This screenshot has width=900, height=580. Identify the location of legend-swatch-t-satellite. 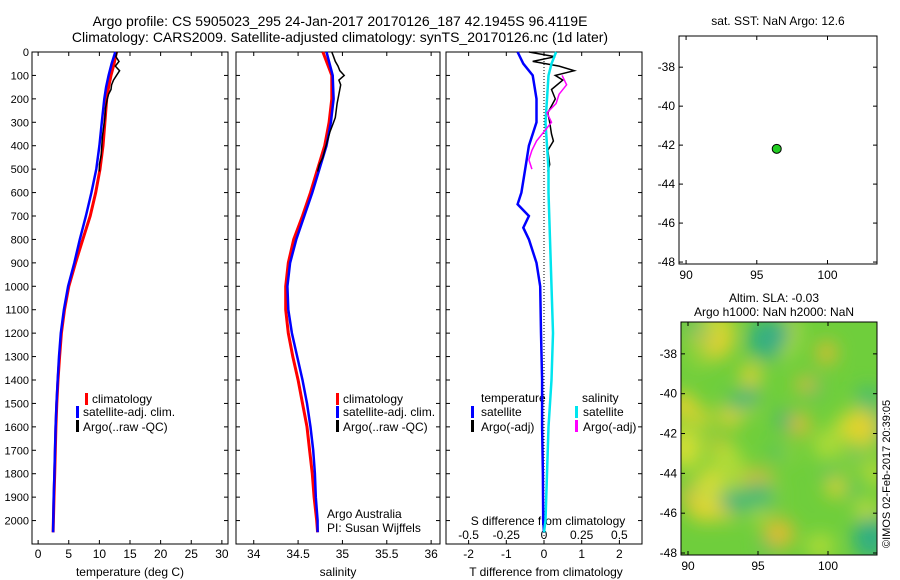
(472, 412).